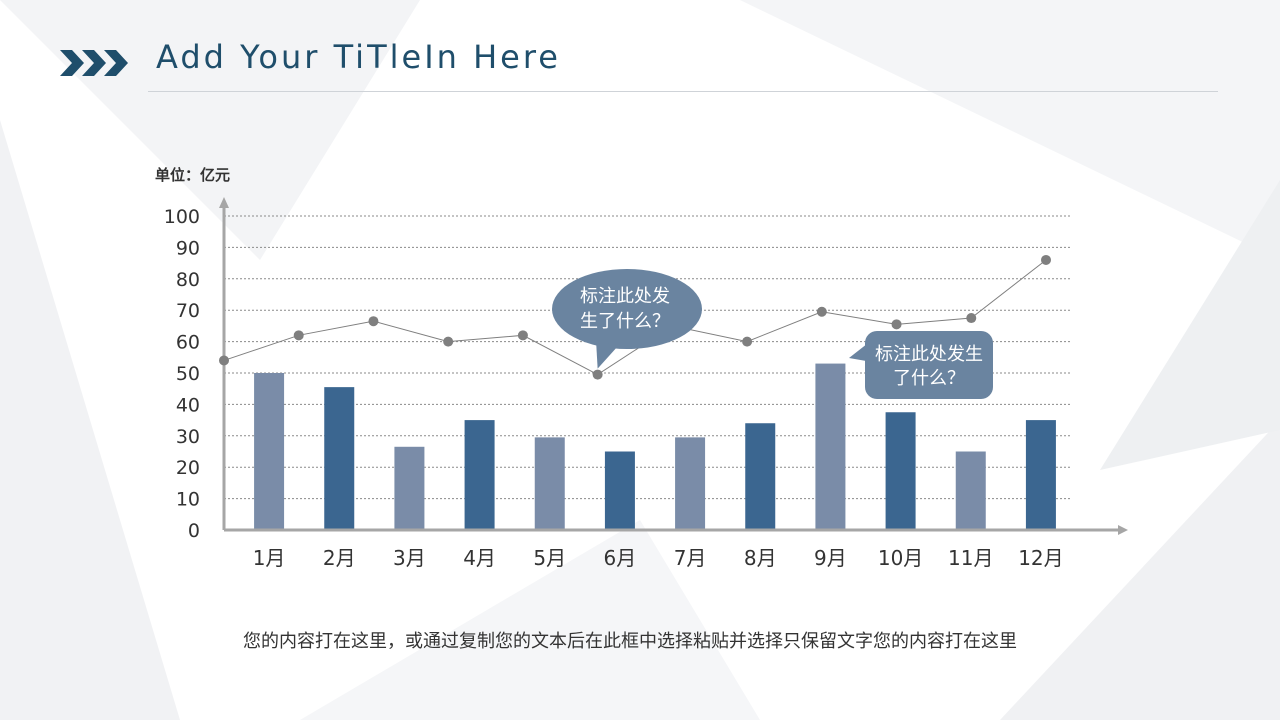 This screenshot has width=1280, height=720. What do you see at coordinates (188, 280) in the screenshot?
I see `y-tick-label: 80` at bounding box center [188, 280].